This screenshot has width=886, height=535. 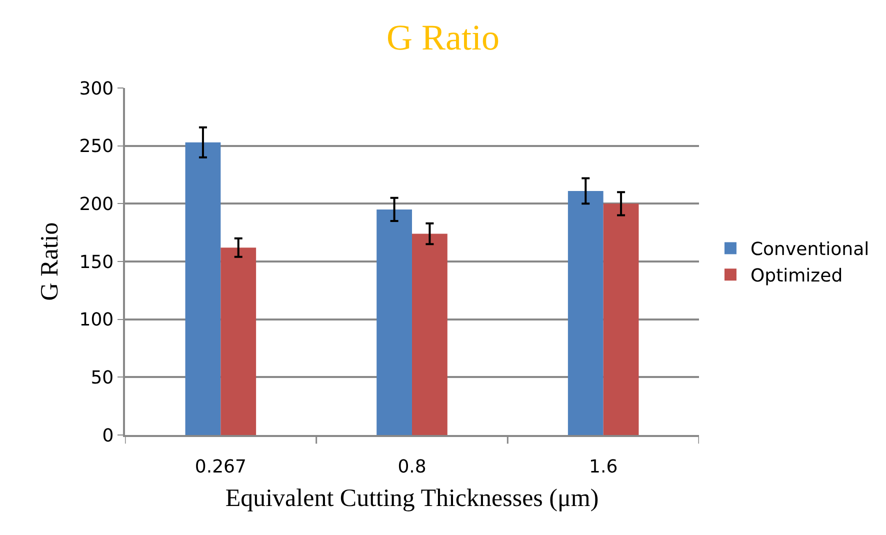 I want to click on legend-label: Optimized, so click(x=796, y=276).